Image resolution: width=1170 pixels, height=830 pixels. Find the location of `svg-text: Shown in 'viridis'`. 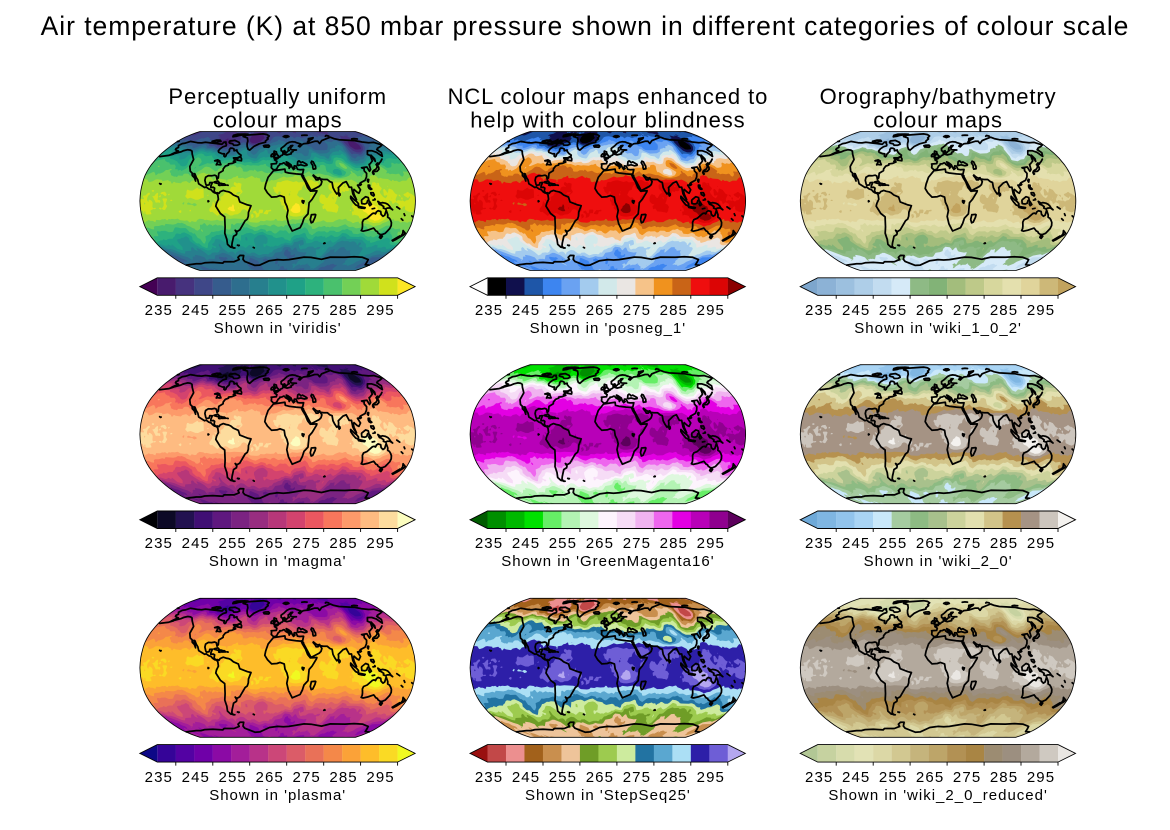

svg-text: Shown in 'viridis' is located at coordinates (278, 328).